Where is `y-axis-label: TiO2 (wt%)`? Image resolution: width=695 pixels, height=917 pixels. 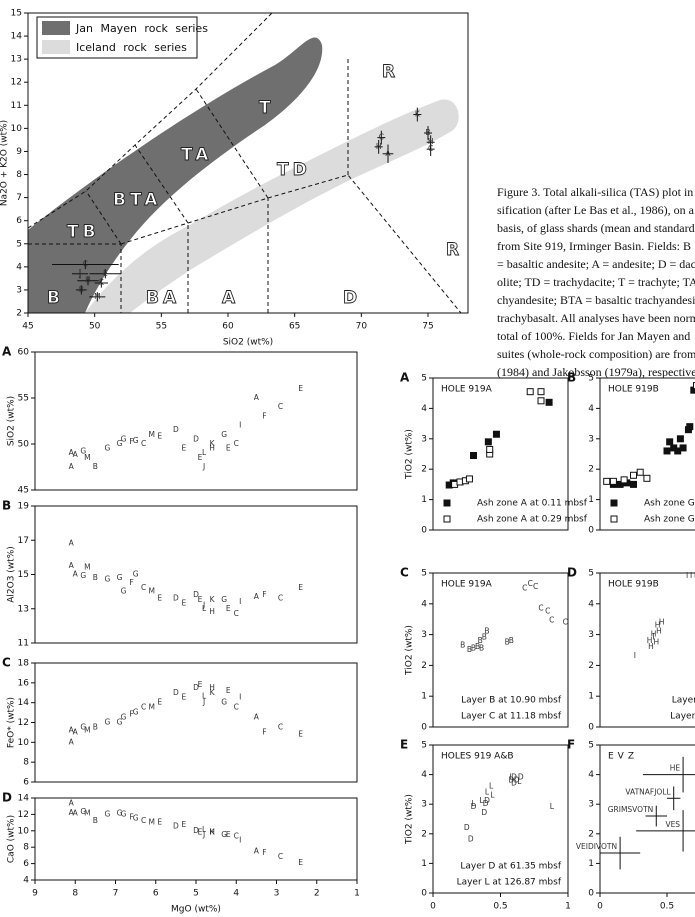 y-axis-label: TiO2 (wt%) is located at coordinates (410, 650).